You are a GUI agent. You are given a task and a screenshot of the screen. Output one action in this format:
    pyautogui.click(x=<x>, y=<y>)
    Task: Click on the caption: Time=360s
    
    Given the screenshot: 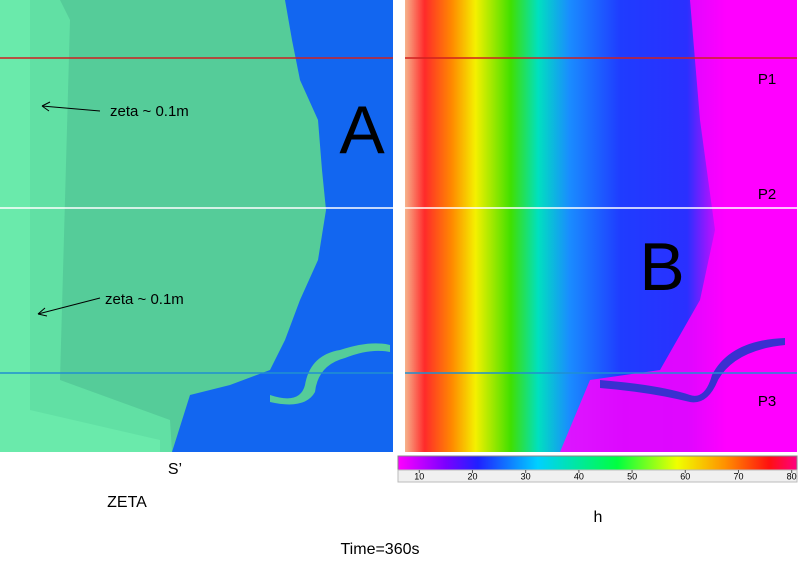 What is the action you would take?
    pyautogui.click(x=380, y=549)
    